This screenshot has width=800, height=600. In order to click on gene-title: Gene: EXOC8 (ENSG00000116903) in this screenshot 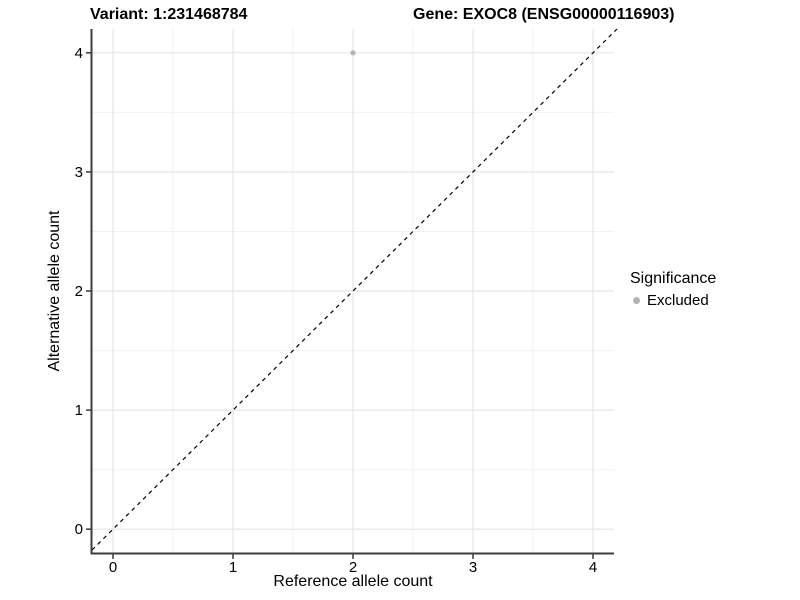, I will do `click(544, 14)`.